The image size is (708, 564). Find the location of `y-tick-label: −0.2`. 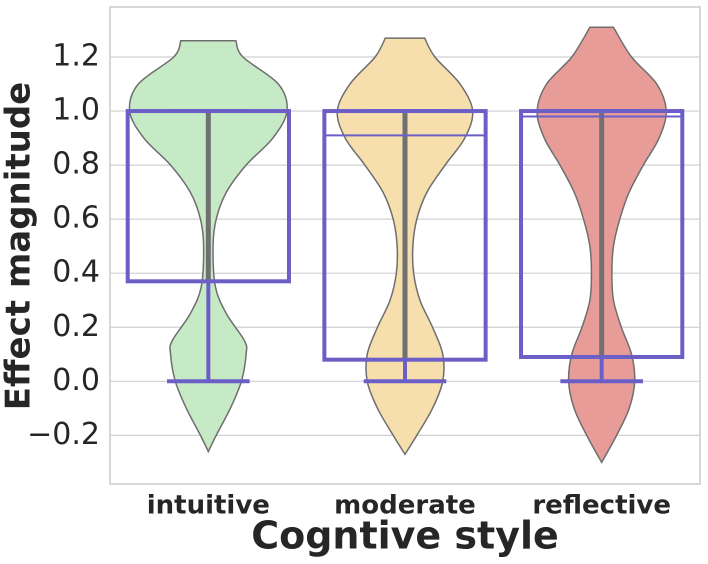

y-tick-label: −0.2 is located at coordinates (63, 434).